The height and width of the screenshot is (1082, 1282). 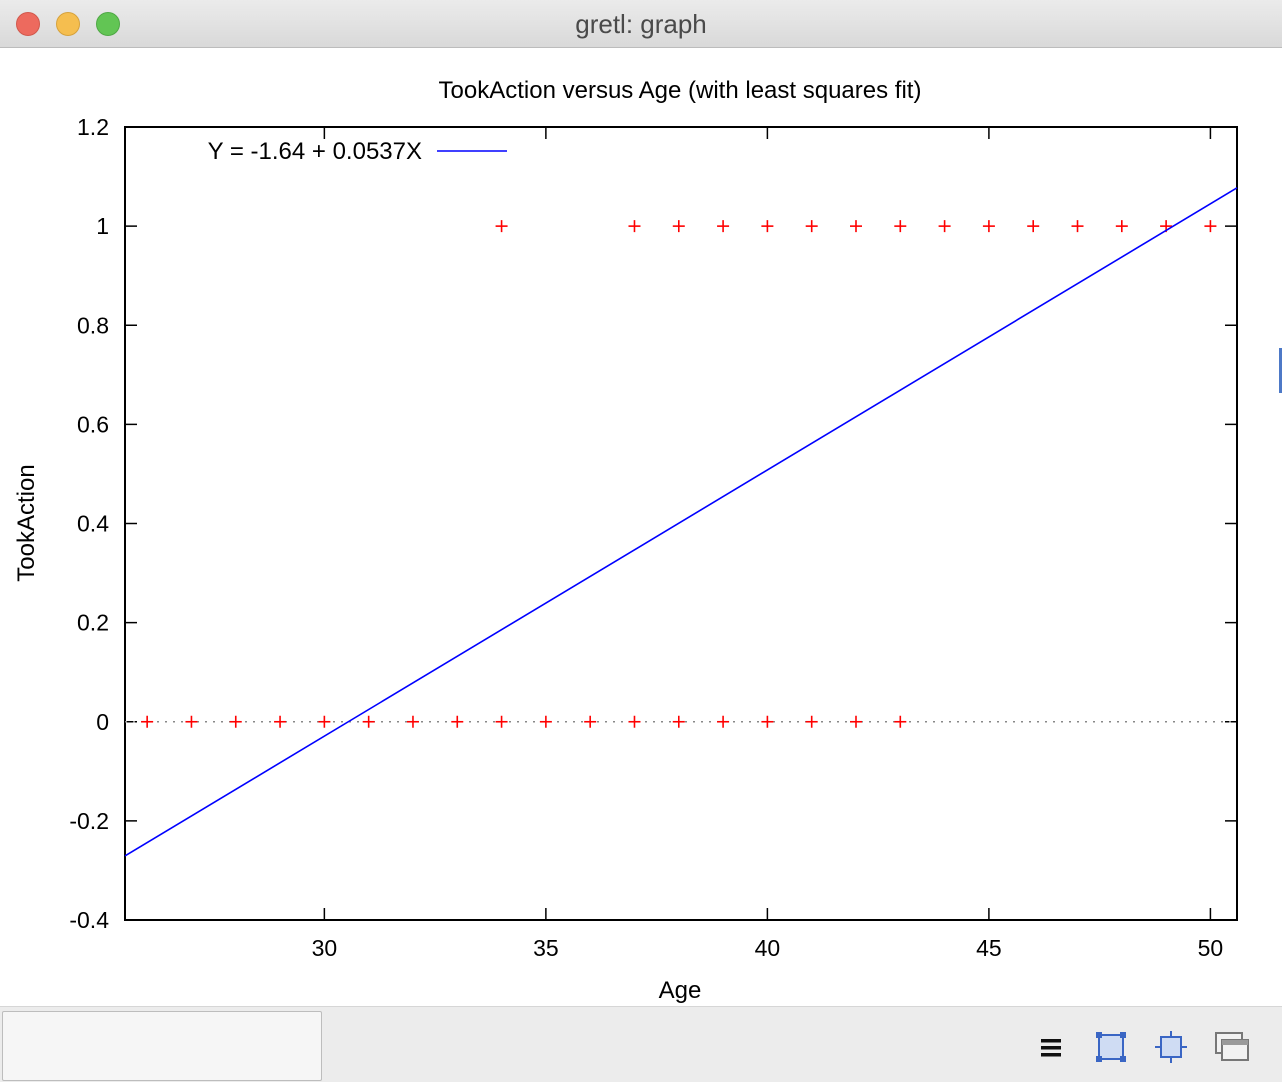 What do you see at coordinates (93, 325) in the screenshot?
I see `y-tick-label: 0.8` at bounding box center [93, 325].